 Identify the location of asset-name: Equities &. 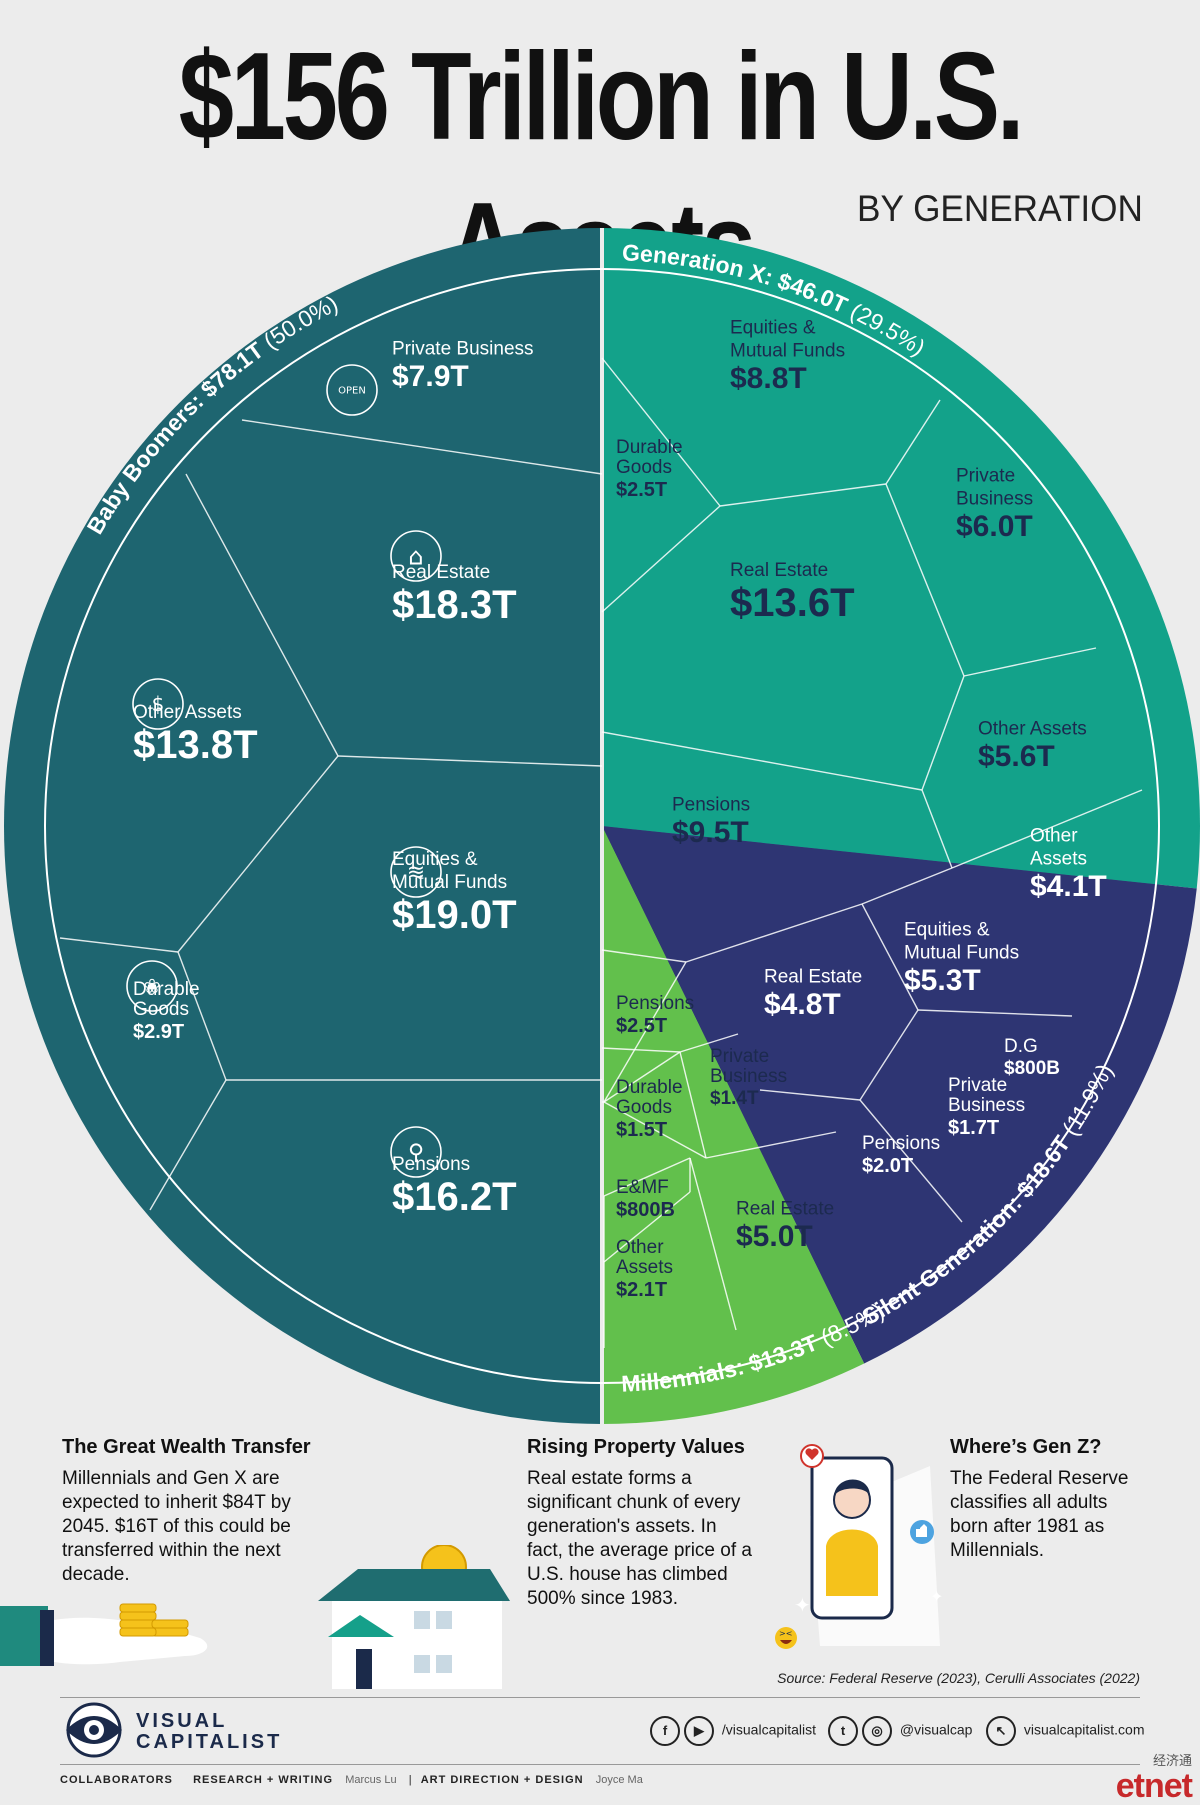
(947, 930).